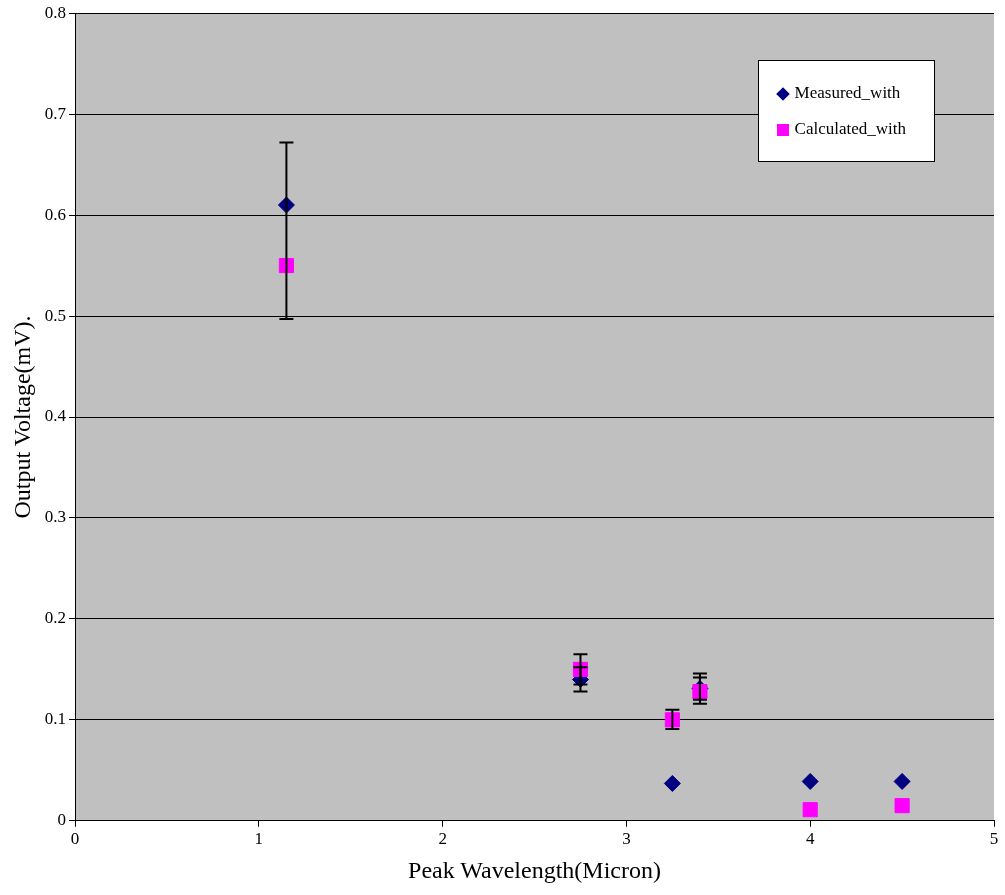  What do you see at coordinates (55, 214) in the screenshot?
I see `y-tick-label: 0.6` at bounding box center [55, 214].